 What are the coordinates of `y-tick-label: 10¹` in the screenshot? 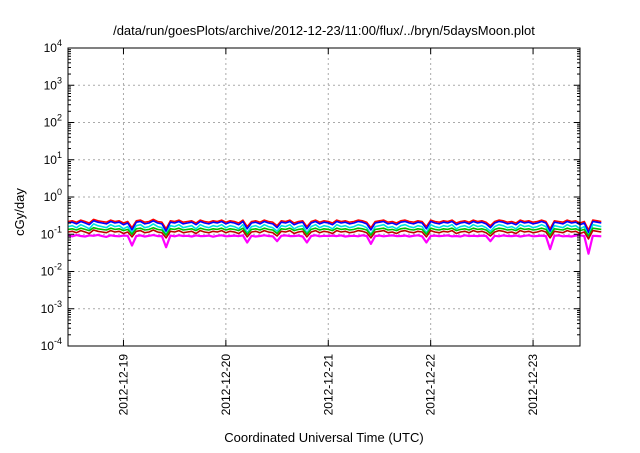 It's located at (53, 158).